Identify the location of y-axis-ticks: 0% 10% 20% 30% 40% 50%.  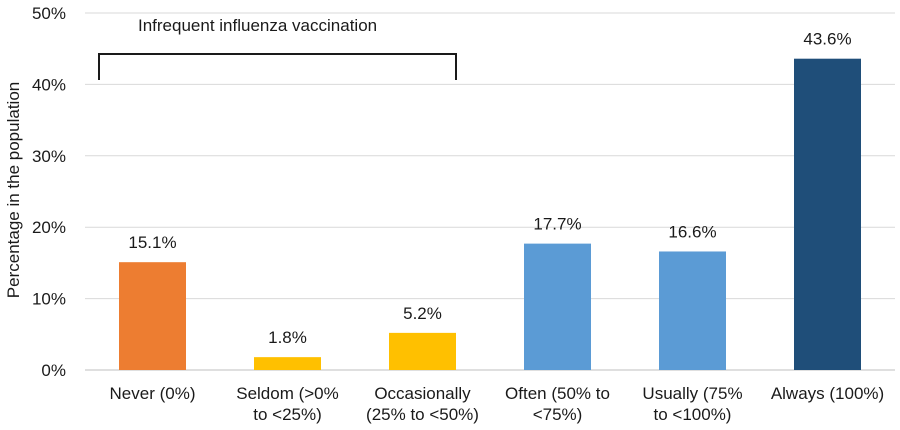
(49, 192).